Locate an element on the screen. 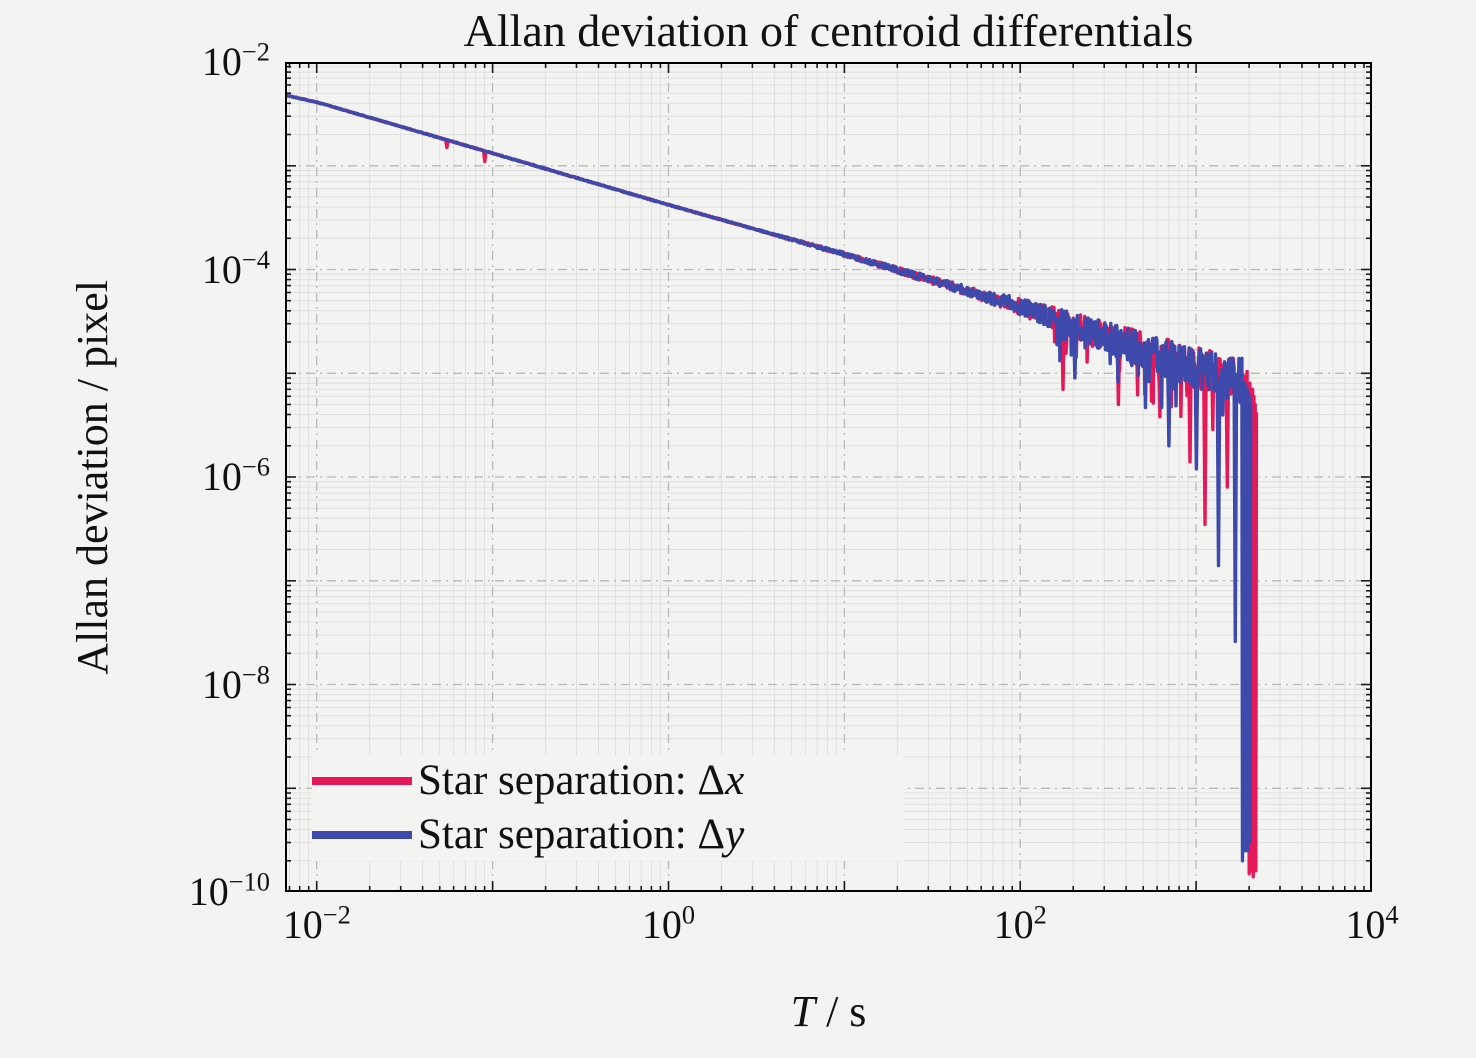 The width and height of the screenshot is (1476, 1058). y-tick-label: 10⁻¹⁰ is located at coordinates (229, 890).